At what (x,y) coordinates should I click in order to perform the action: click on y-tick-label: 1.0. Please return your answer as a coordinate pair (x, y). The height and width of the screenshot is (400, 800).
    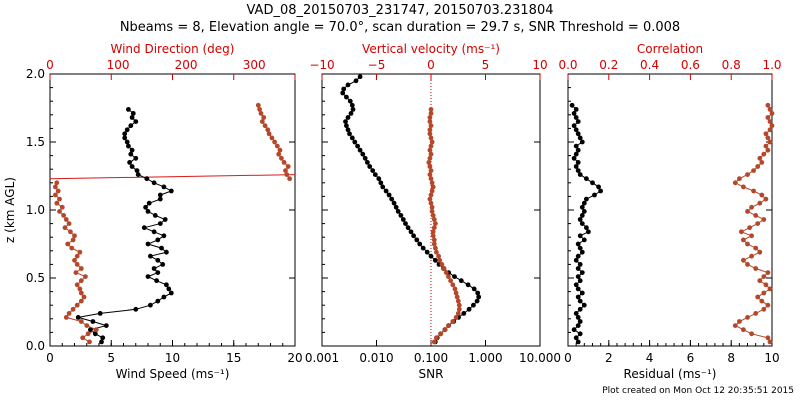
    Looking at the image, I should click on (35, 210).